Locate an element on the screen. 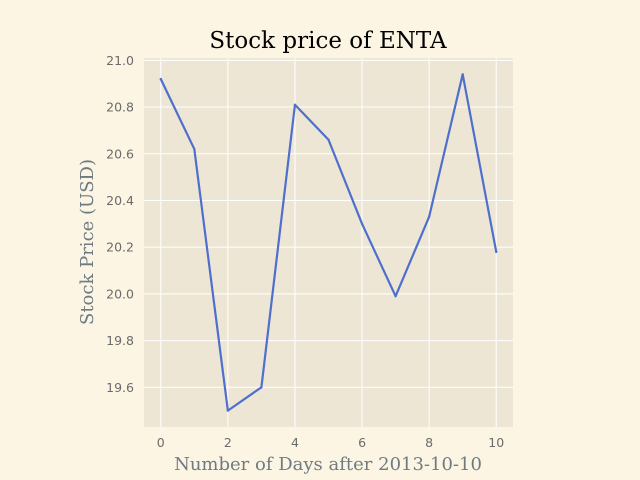 This screenshot has height=480, width=640. y-tick-label: 20.0 is located at coordinates (120, 293).